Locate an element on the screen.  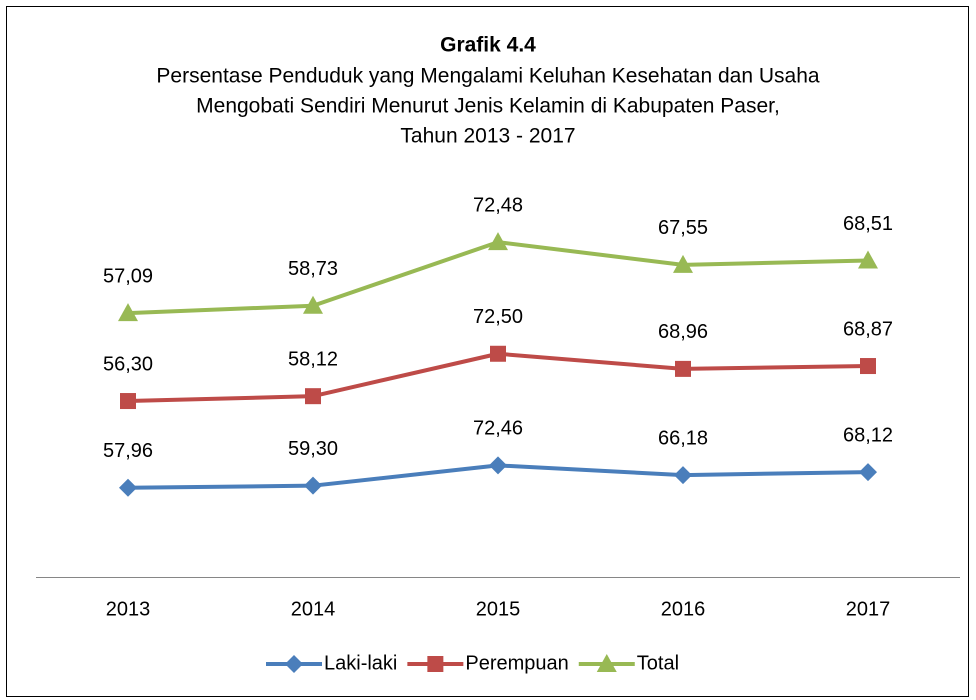
data-label: 72,50 is located at coordinates (498, 317).